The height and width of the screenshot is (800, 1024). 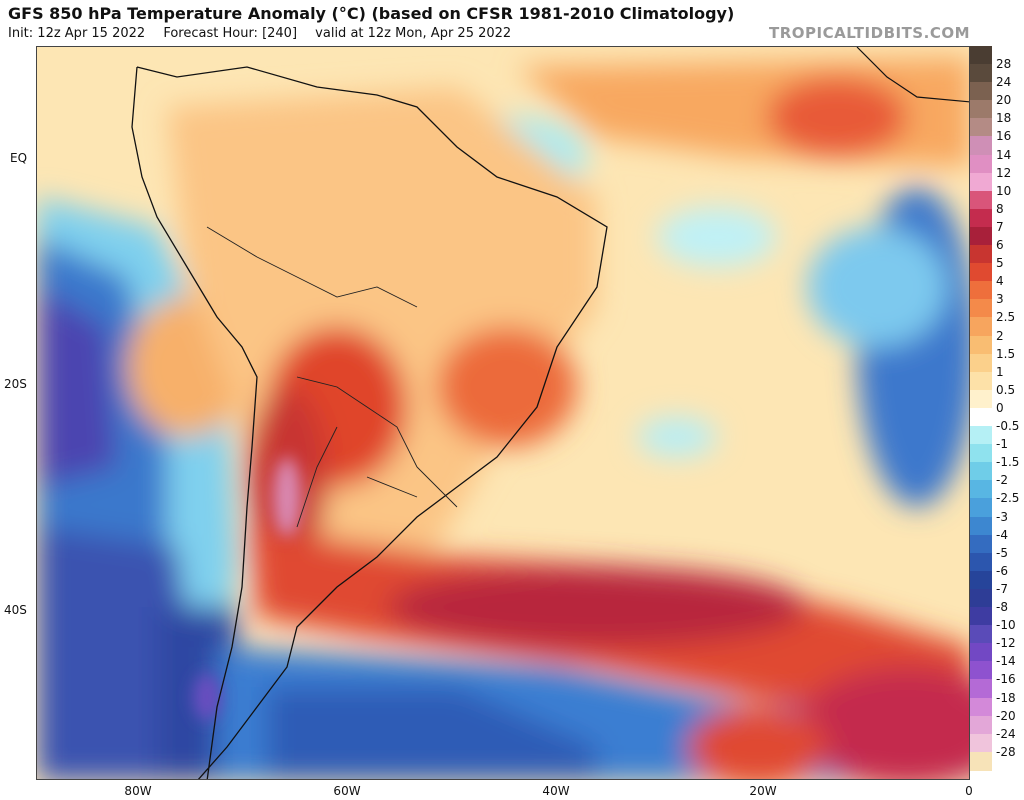 What do you see at coordinates (1000, 263) in the screenshot?
I see `colorbar-level-label: 5` at bounding box center [1000, 263].